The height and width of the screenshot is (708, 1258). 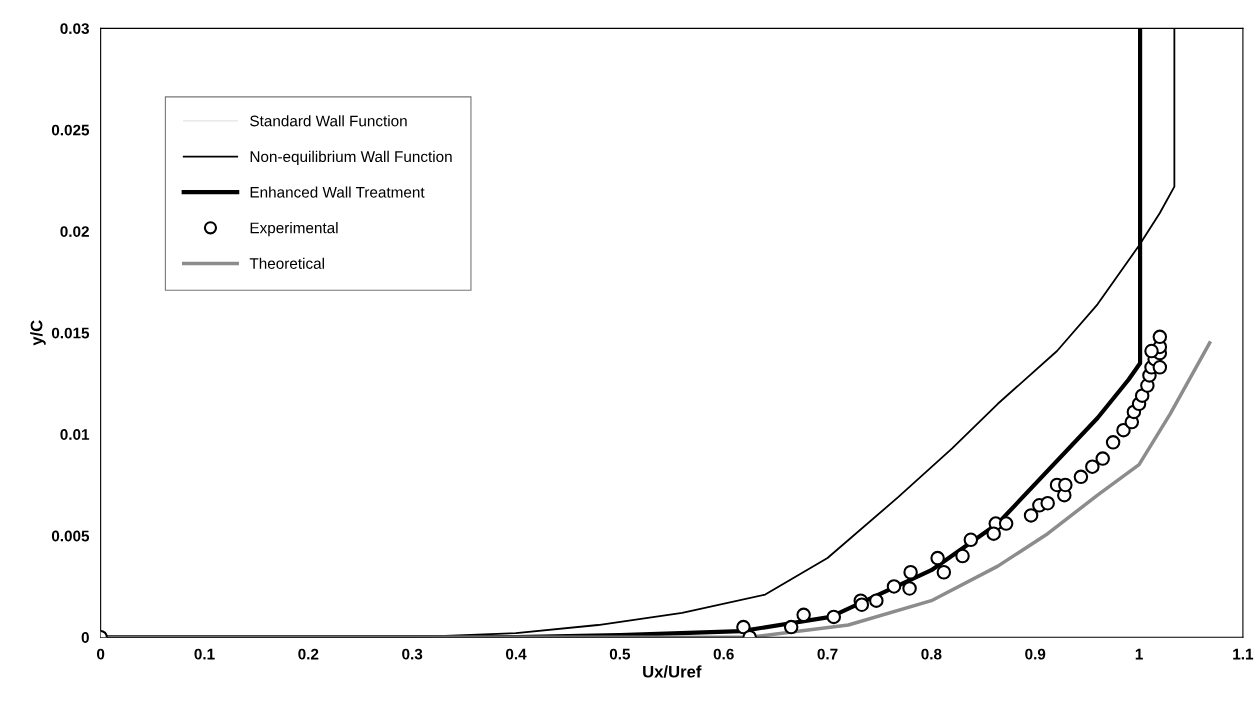 I want to click on x-tick-label: 0.2, so click(x=308, y=654).